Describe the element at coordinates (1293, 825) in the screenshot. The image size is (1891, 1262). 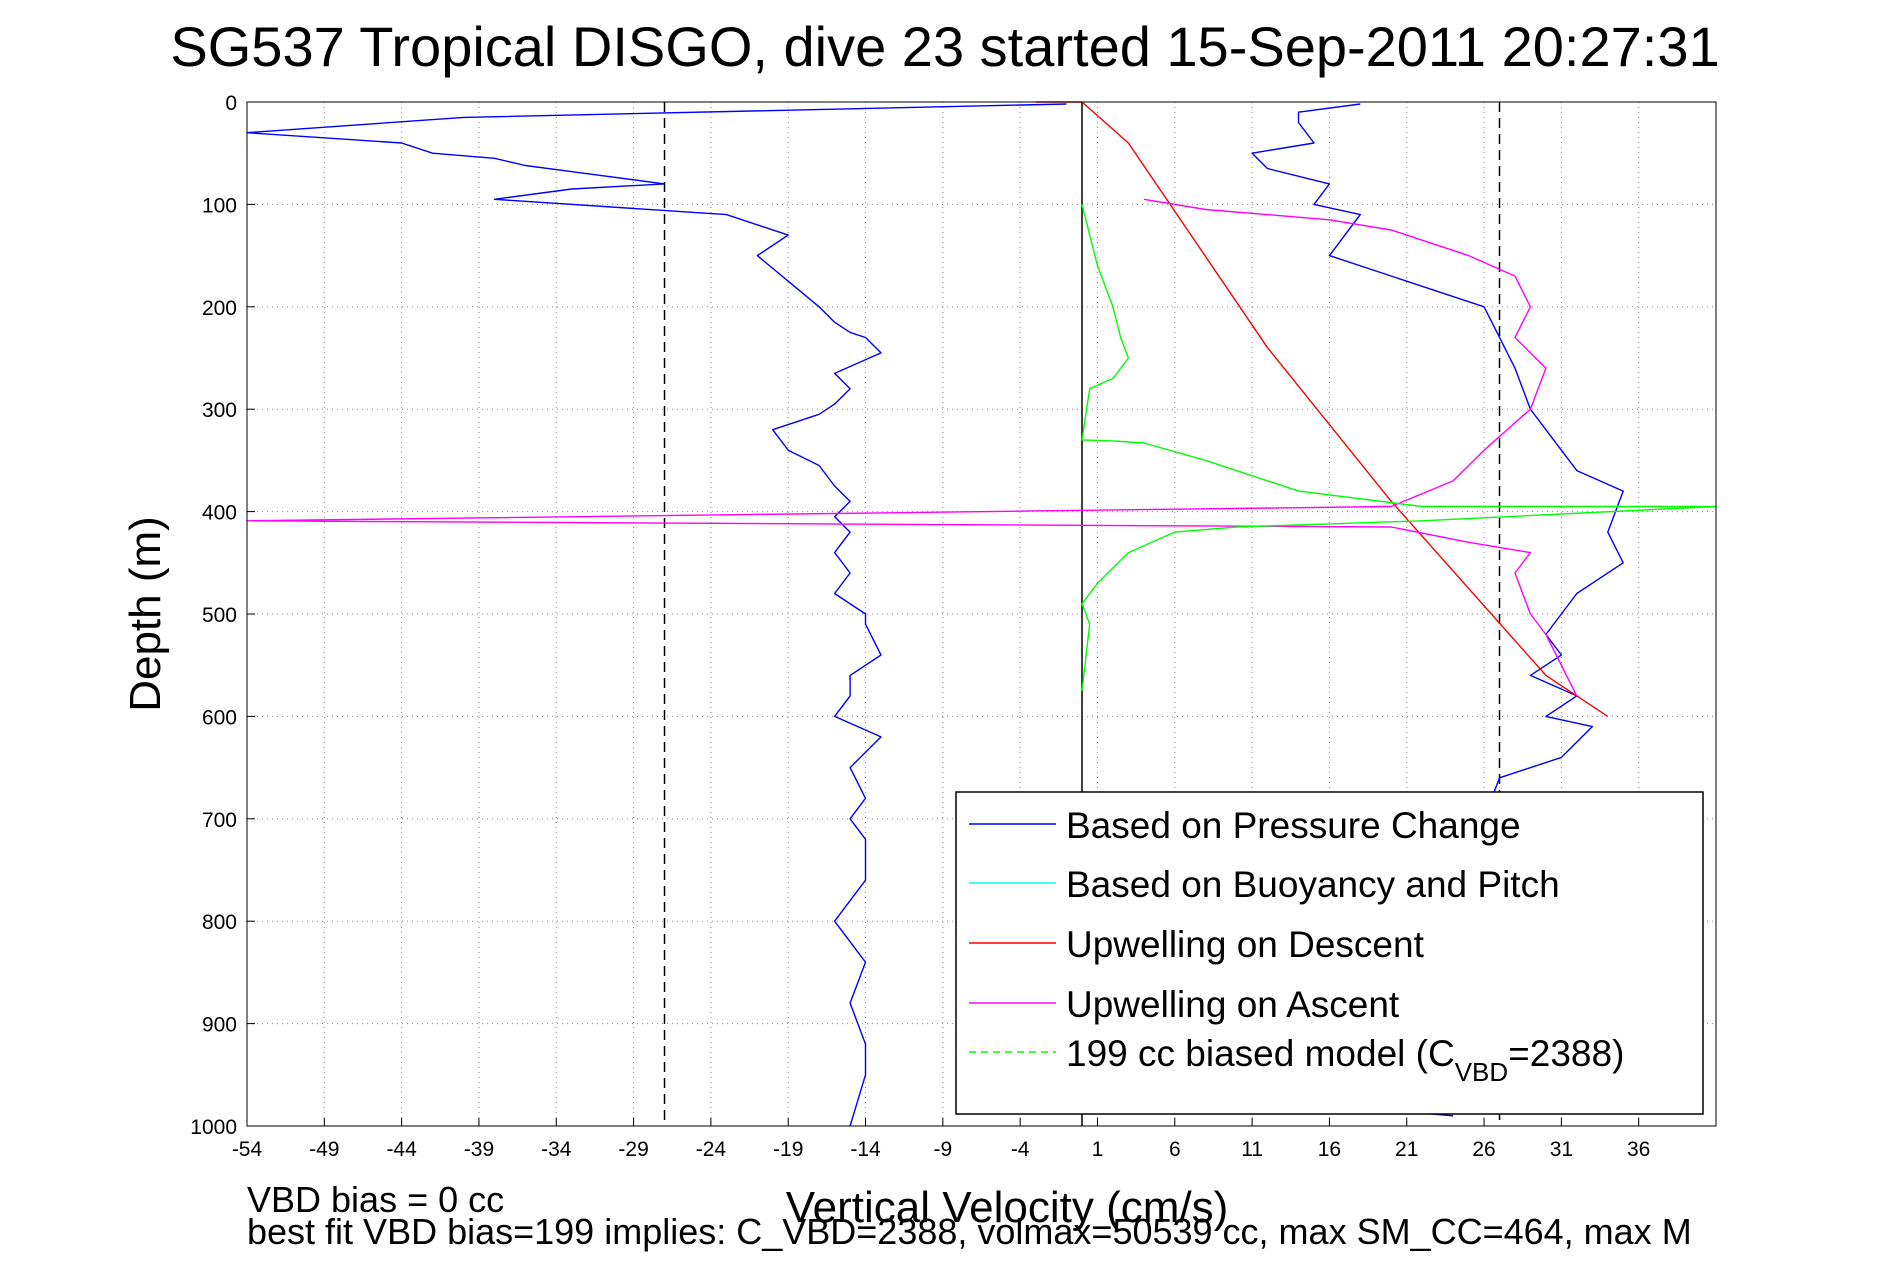
I see `legend-label: Based on Pressure Change` at that location.